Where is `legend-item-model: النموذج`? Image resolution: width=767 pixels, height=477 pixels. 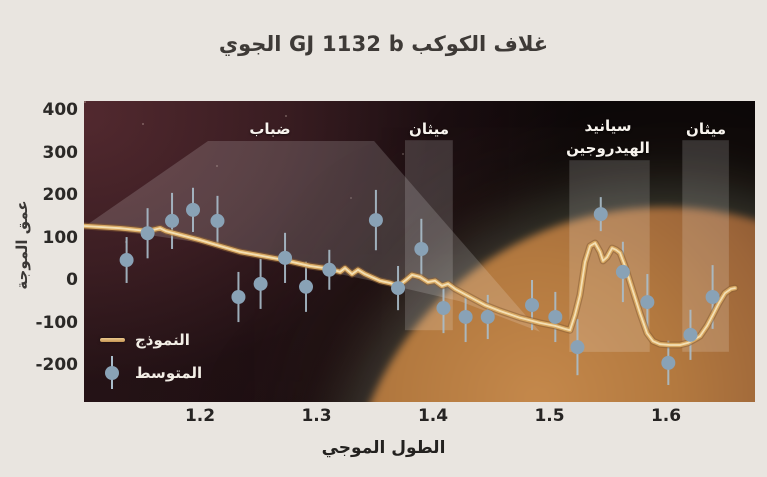 legend-item-model: النموذج is located at coordinates (151, 339).